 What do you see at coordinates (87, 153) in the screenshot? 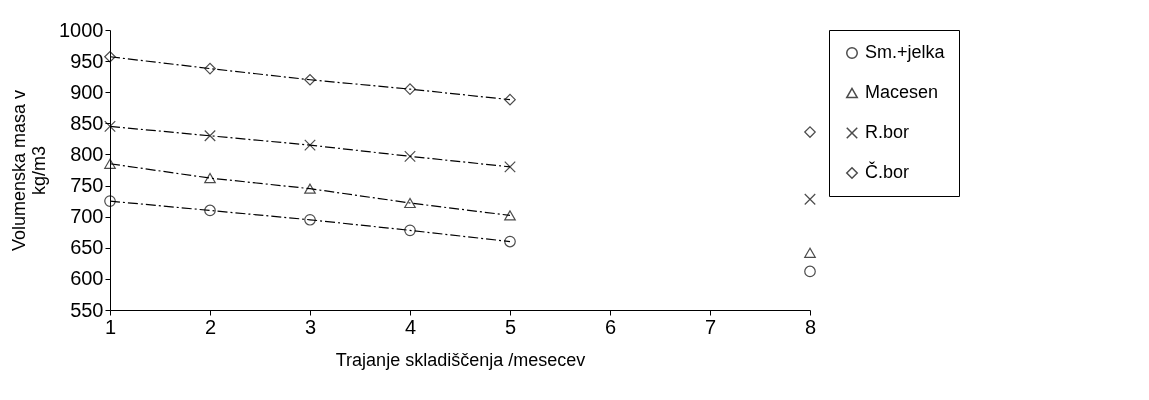
I see `y-tick-label: 800` at bounding box center [87, 153].